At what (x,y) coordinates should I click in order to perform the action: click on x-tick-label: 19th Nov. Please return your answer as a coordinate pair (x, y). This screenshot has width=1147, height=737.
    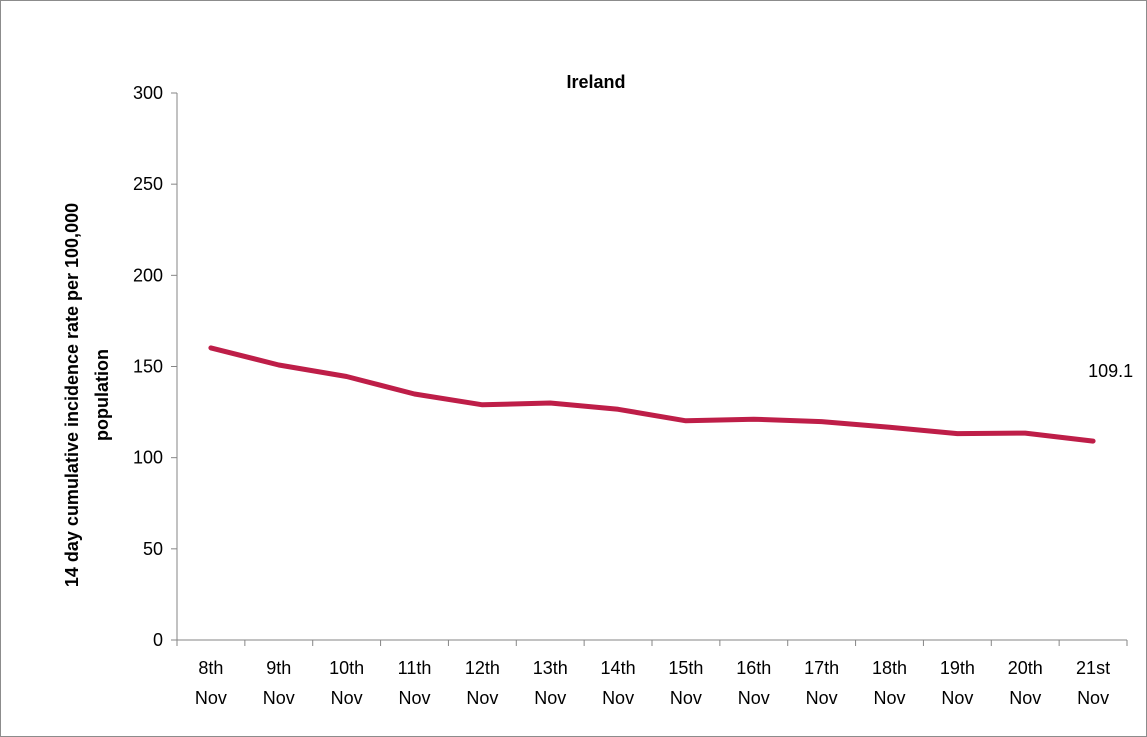
    Looking at the image, I should click on (957, 683).